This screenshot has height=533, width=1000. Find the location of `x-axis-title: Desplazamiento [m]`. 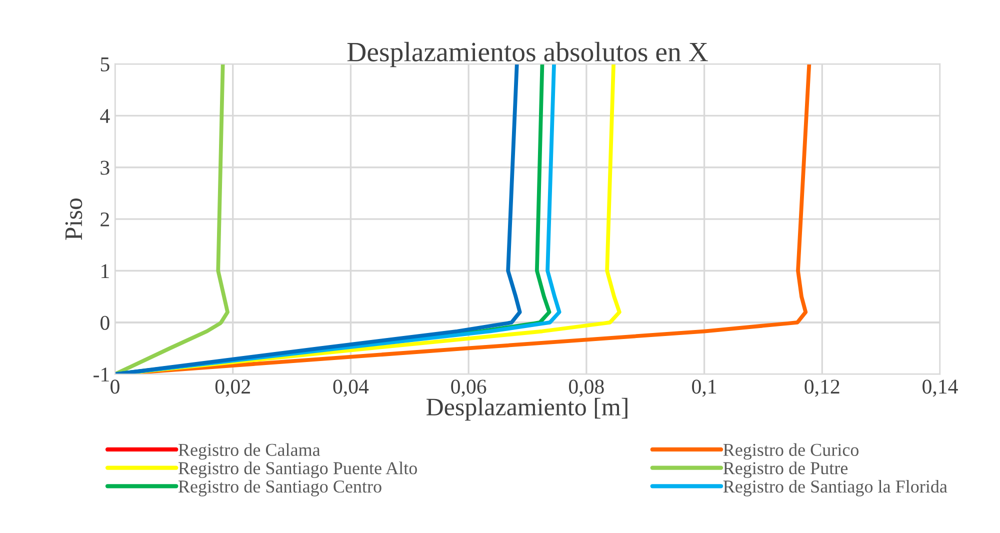

x-axis-title: Desplazamiento [m] is located at coordinates (527, 409).